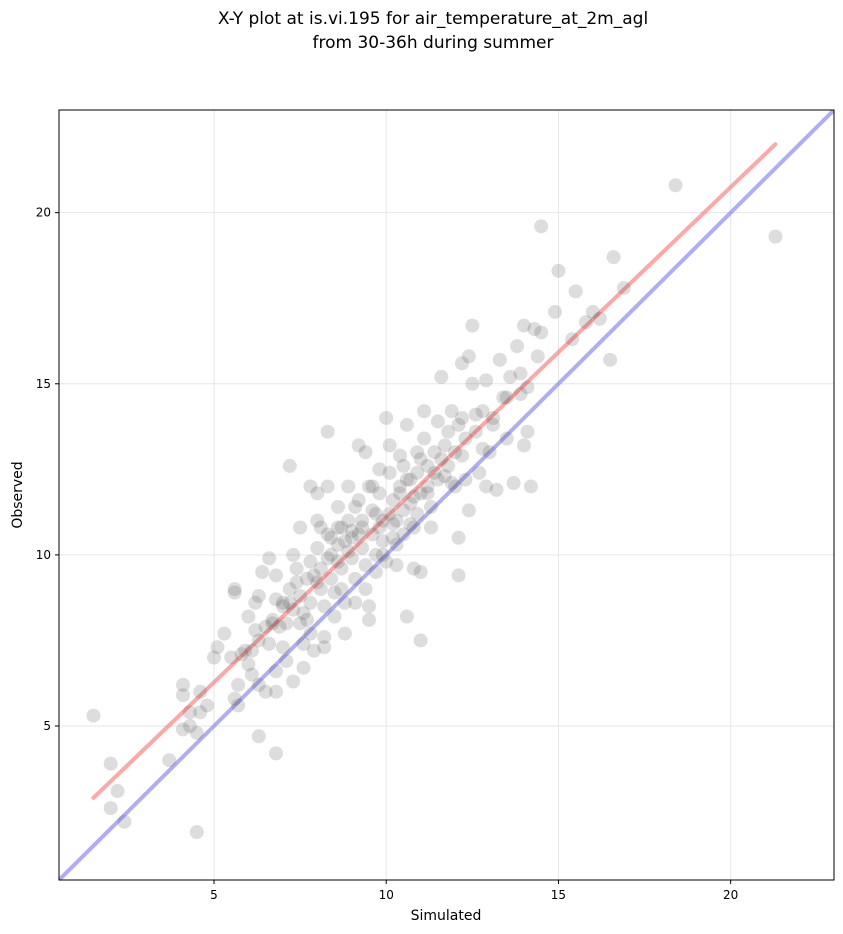 The height and width of the screenshot is (934, 843). What do you see at coordinates (433, 43) in the screenshot?
I see `chart-title-line2: from 30-36h during summer` at bounding box center [433, 43].